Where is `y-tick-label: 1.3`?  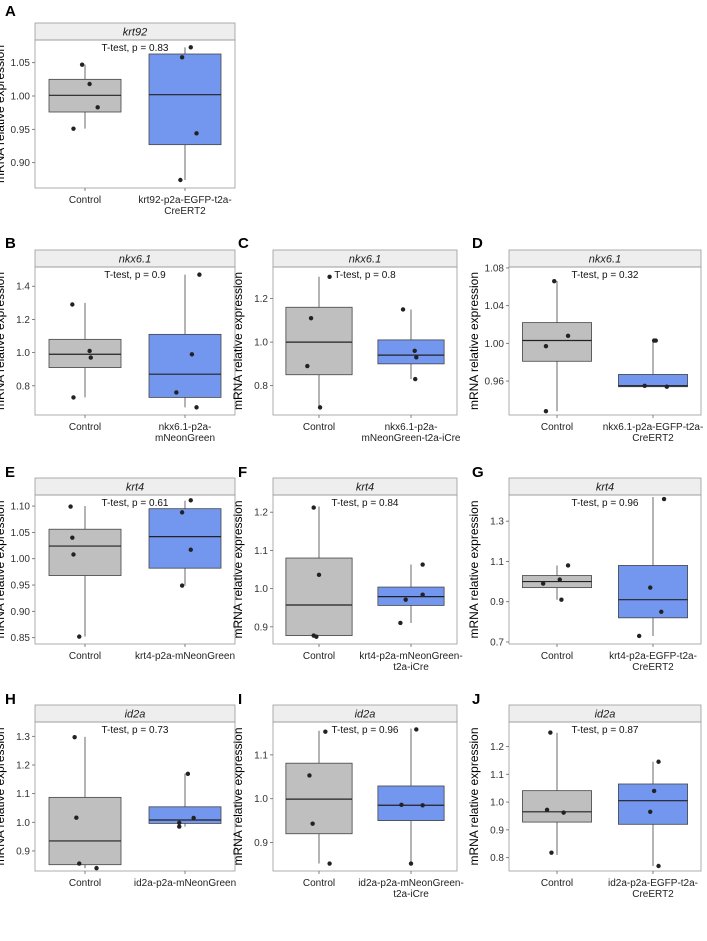
y-tick-label: 1.3 is located at coordinates (497, 522).